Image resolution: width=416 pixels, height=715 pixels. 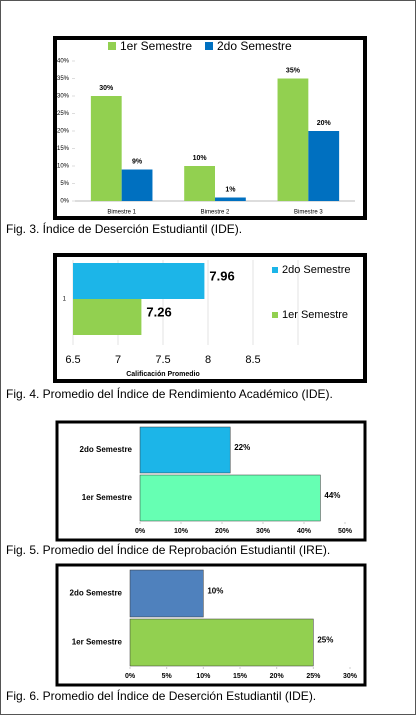 What do you see at coordinates (208, 360) in the screenshot?
I see `x-tick-label: 8` at bounding box center [208, 360].